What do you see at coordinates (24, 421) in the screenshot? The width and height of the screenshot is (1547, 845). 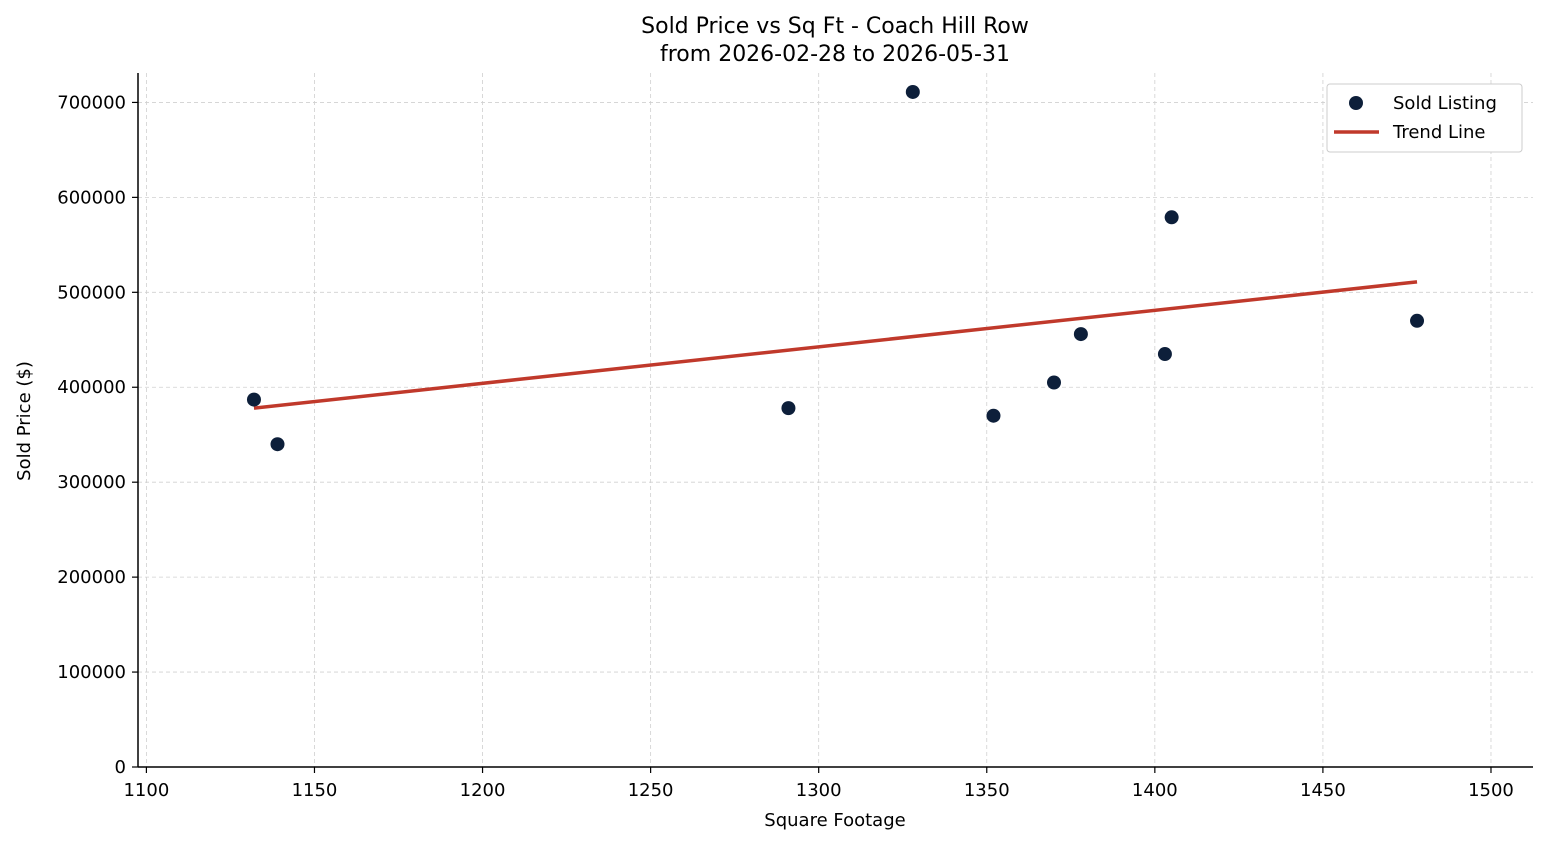 I see `y-axis-label: Sold Price ($)` at bounding box center [24, 421].